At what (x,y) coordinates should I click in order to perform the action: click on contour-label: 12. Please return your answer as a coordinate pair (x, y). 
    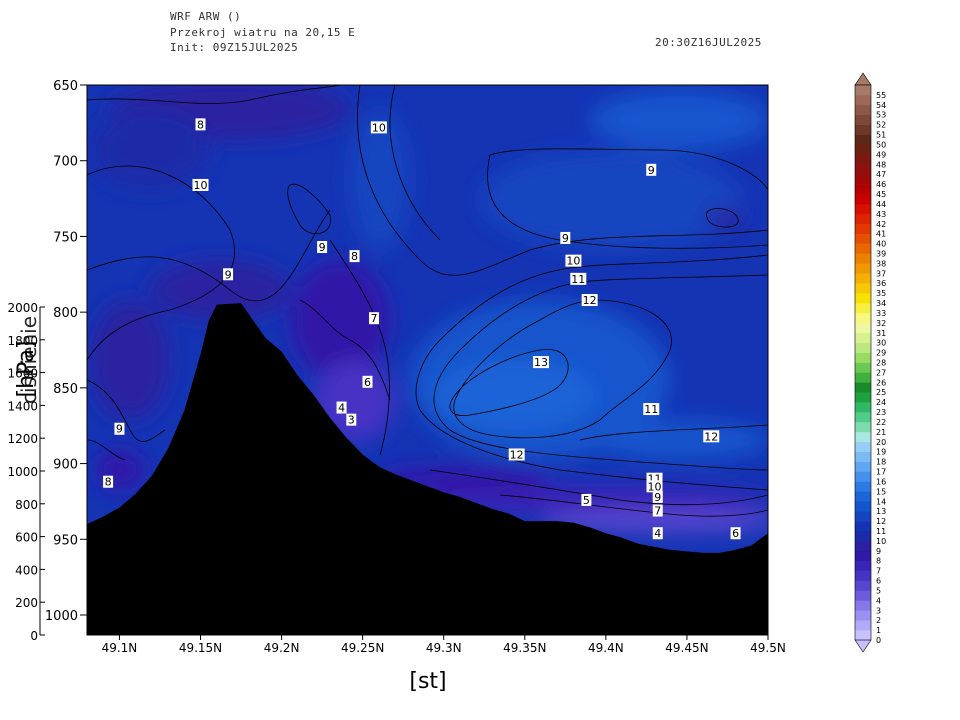
    Looking at the image, I should click on (711, 436).